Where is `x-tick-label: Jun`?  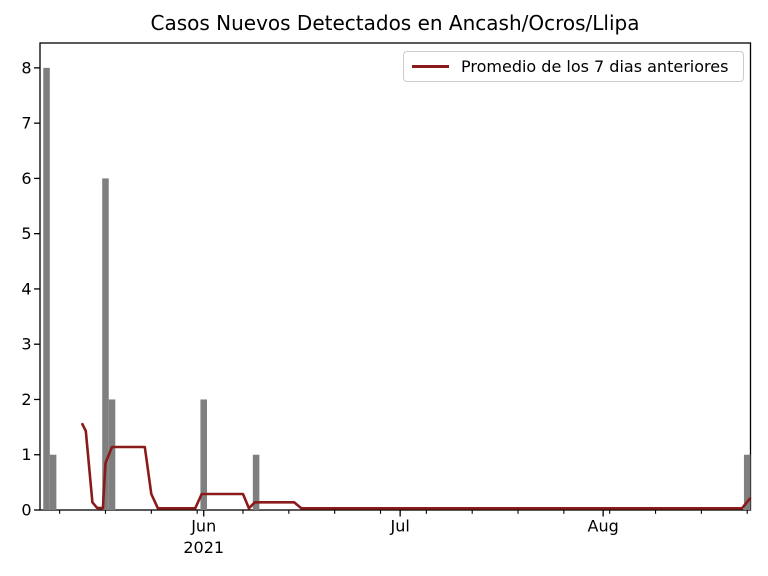
x-tick-label: Jun is located at coordinates (203, 526).